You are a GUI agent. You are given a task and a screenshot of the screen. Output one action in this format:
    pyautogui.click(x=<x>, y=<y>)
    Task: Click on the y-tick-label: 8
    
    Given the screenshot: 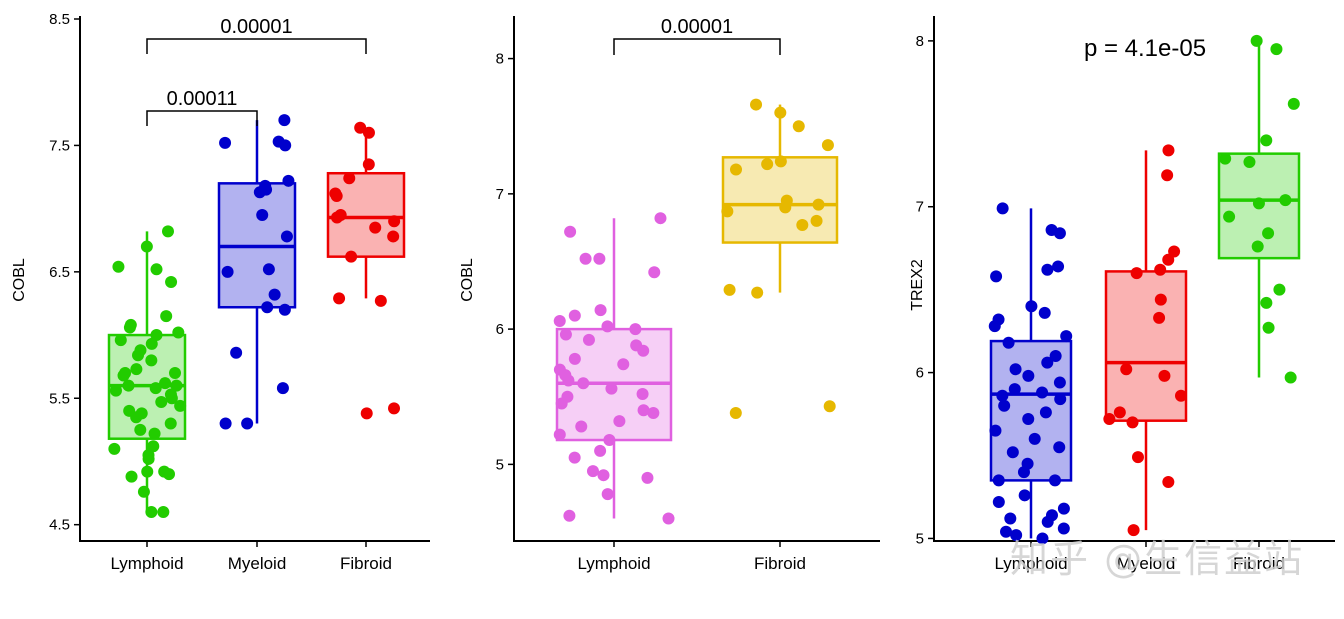 What is the action you would take?
    pyautogui.click(x=920, y=41)
    